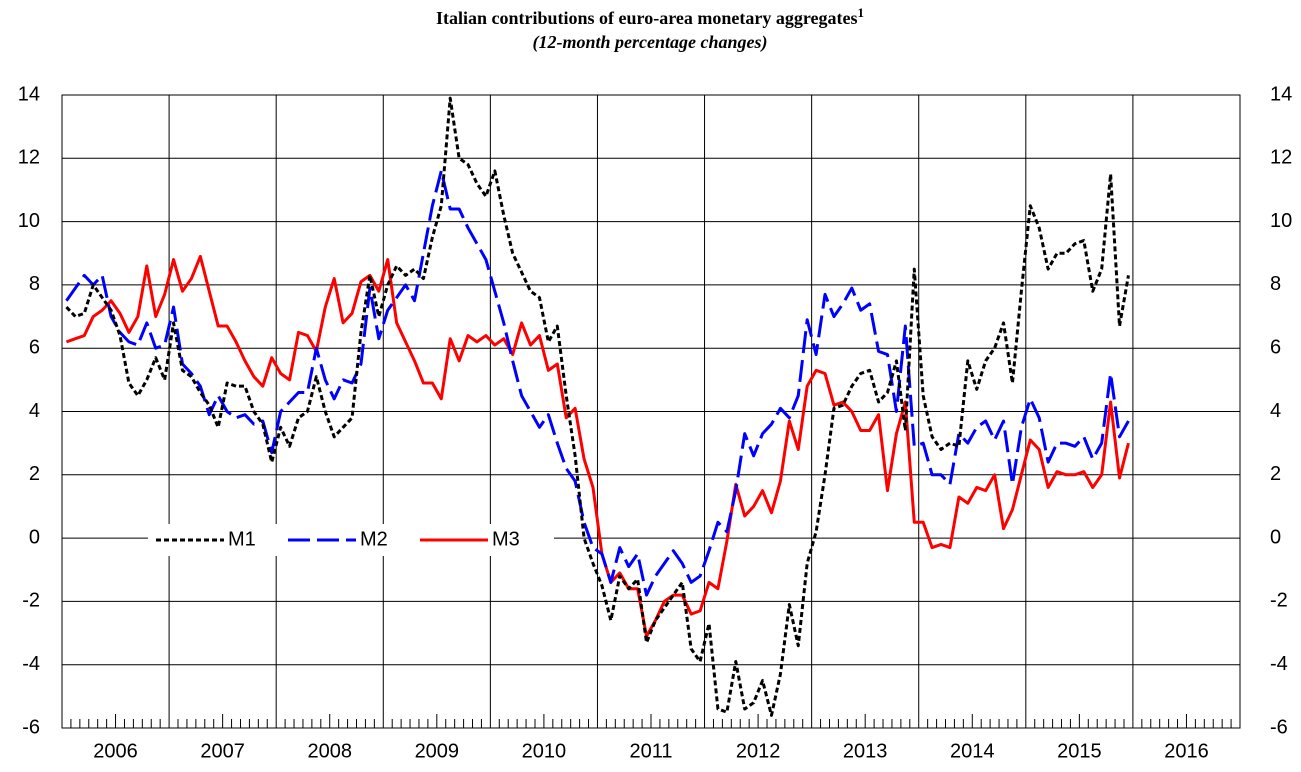  What do you see at coordinates (29, 221) in the screenshot?
I see `y-tick-label: 10` at bounding box center [29, 221].